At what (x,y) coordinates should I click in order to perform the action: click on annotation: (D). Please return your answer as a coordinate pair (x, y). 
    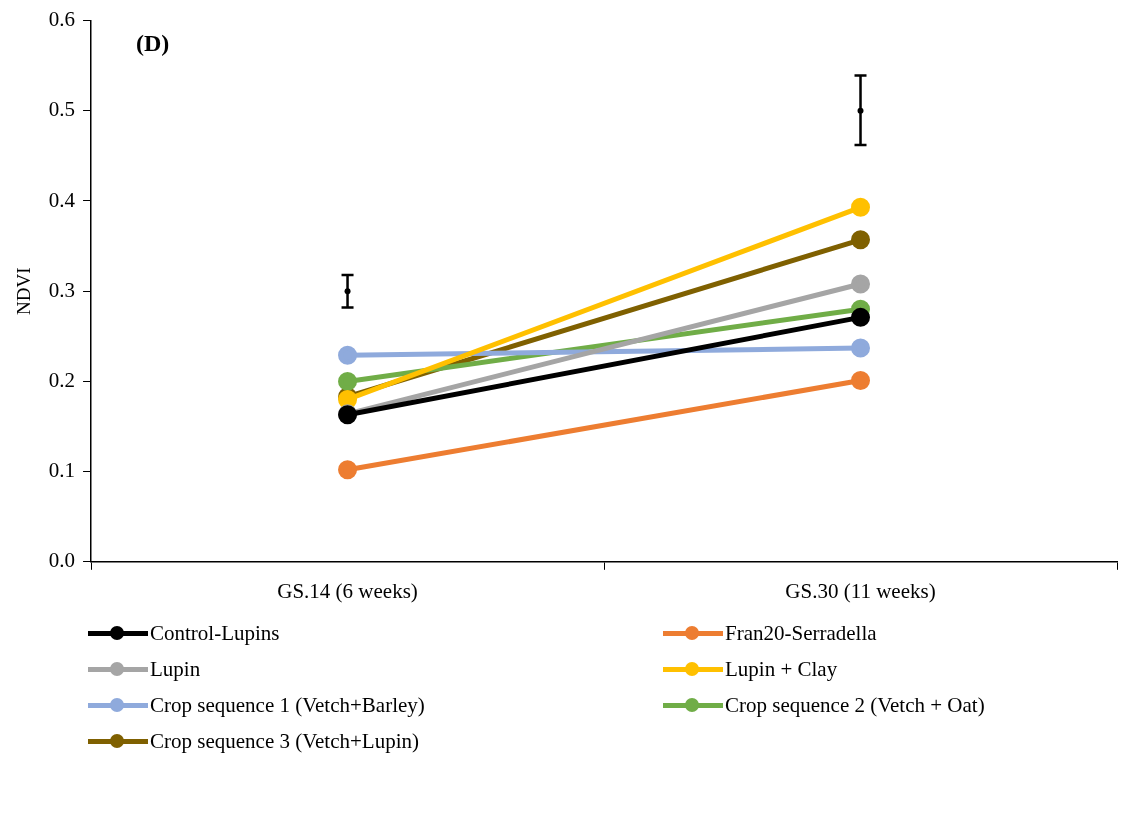
    Looking at the image, I should click on (153, 42).